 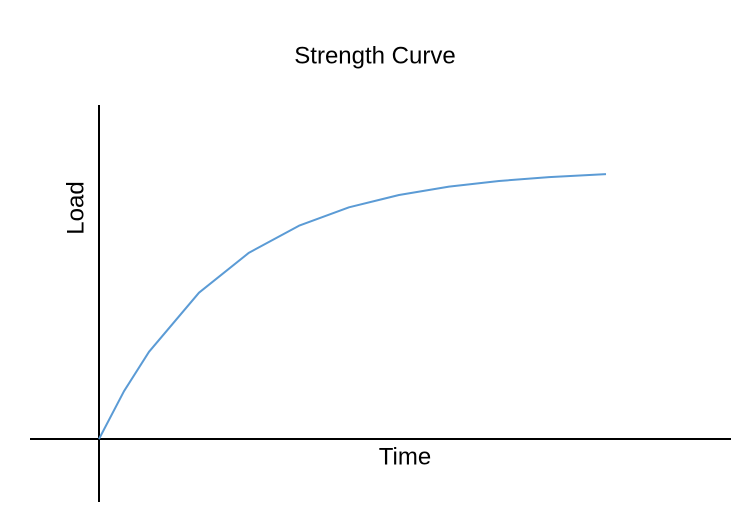 I want to click on y-label: Load, so click(x=75, y=207).